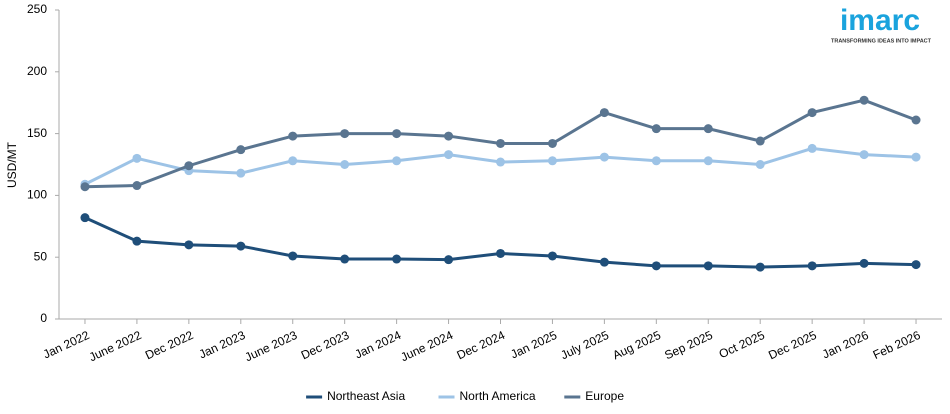 The height and width of the screenshot is (414, 950). What do you see at coordinates (897, 345) in the screenshot?
I see `x-tick-label: Feb 2026` at bounding box center [897, 345].